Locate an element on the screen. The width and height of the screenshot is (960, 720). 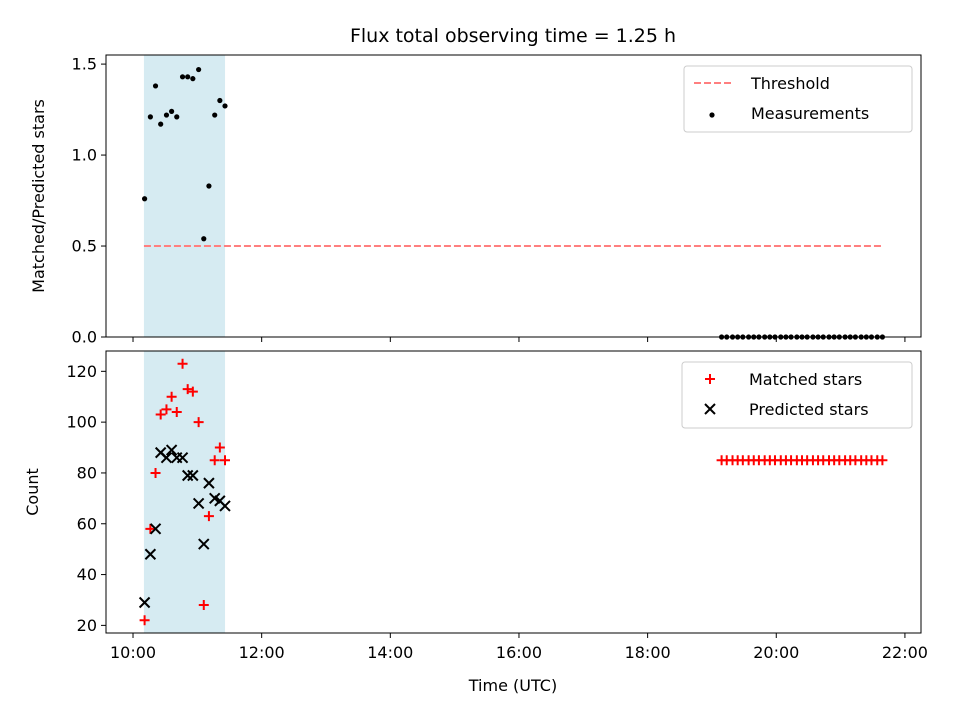
y-tick-label: 120 is located at coordinates (81, 371).